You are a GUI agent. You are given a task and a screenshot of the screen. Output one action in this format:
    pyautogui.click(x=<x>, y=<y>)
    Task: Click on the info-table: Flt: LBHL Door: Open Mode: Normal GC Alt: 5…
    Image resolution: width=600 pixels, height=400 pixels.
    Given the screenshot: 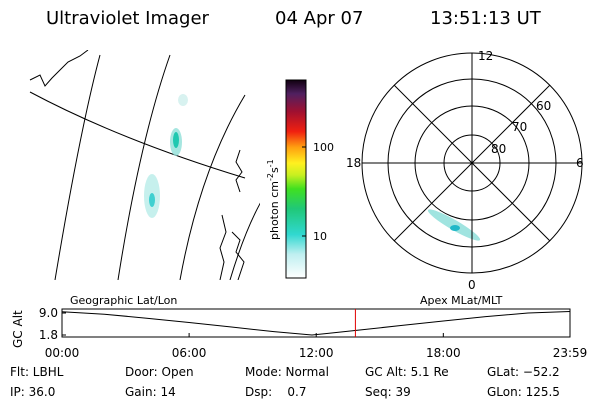 What is the action you would take?
    pyautogui.click(x=285, y=382)
    